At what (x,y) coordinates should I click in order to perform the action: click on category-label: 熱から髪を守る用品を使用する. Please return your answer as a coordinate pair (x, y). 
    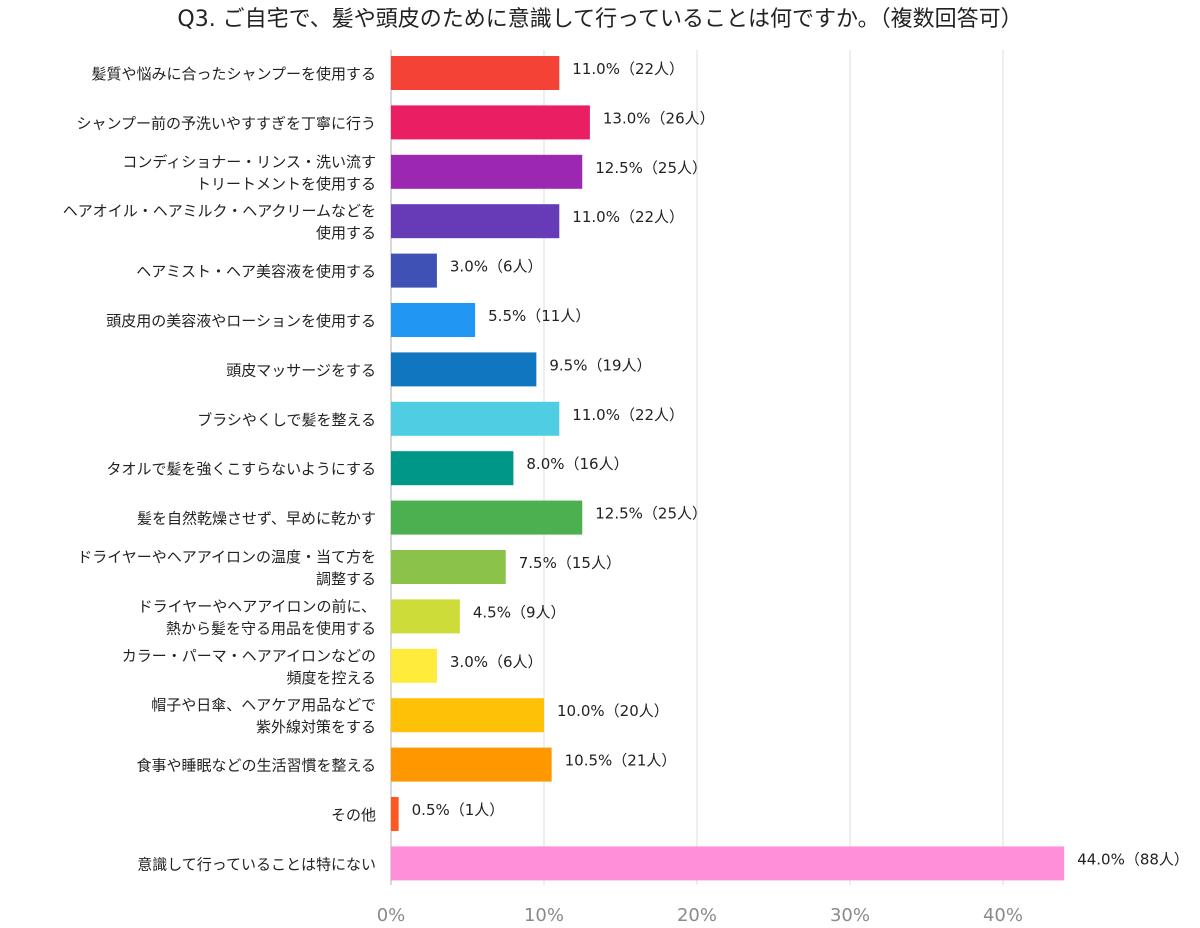
    Looking at the image, I should click on (271, 628).